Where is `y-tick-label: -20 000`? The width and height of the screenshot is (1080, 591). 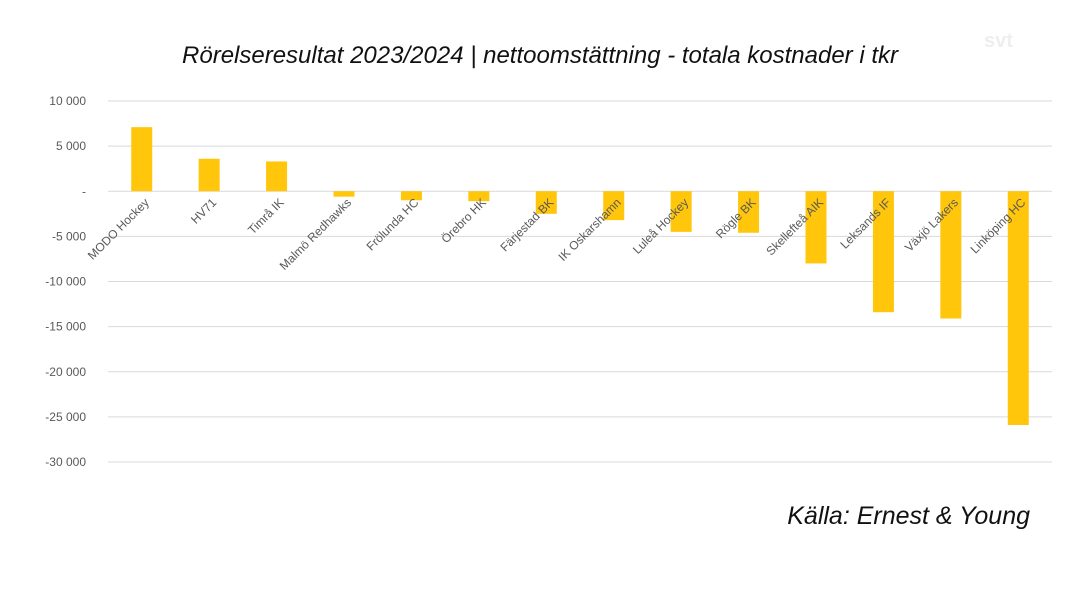
y-tick-label: -20 000 is located at coordinates (65, 372).